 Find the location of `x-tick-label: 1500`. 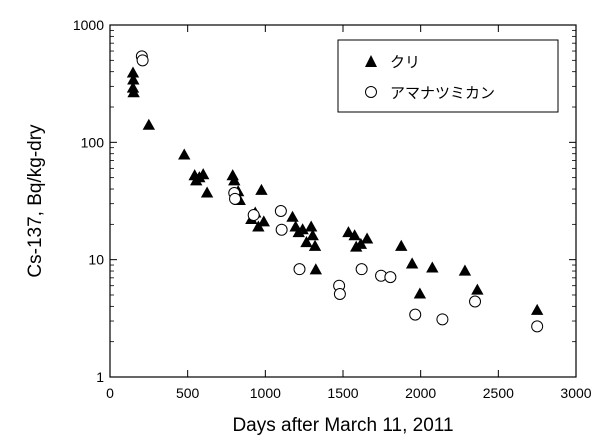

x-tick-label: 1500 is located at coordinates (342, 393).